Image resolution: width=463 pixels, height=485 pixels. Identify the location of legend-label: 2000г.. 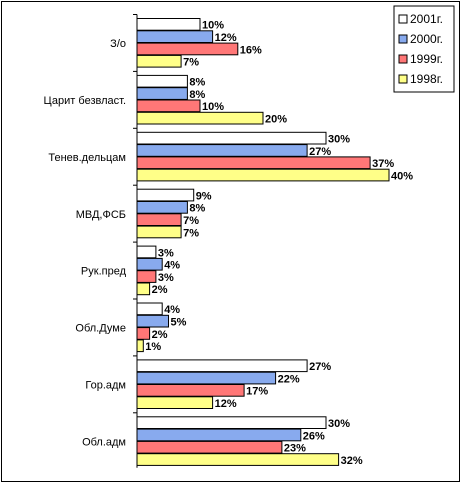
(426, 39).